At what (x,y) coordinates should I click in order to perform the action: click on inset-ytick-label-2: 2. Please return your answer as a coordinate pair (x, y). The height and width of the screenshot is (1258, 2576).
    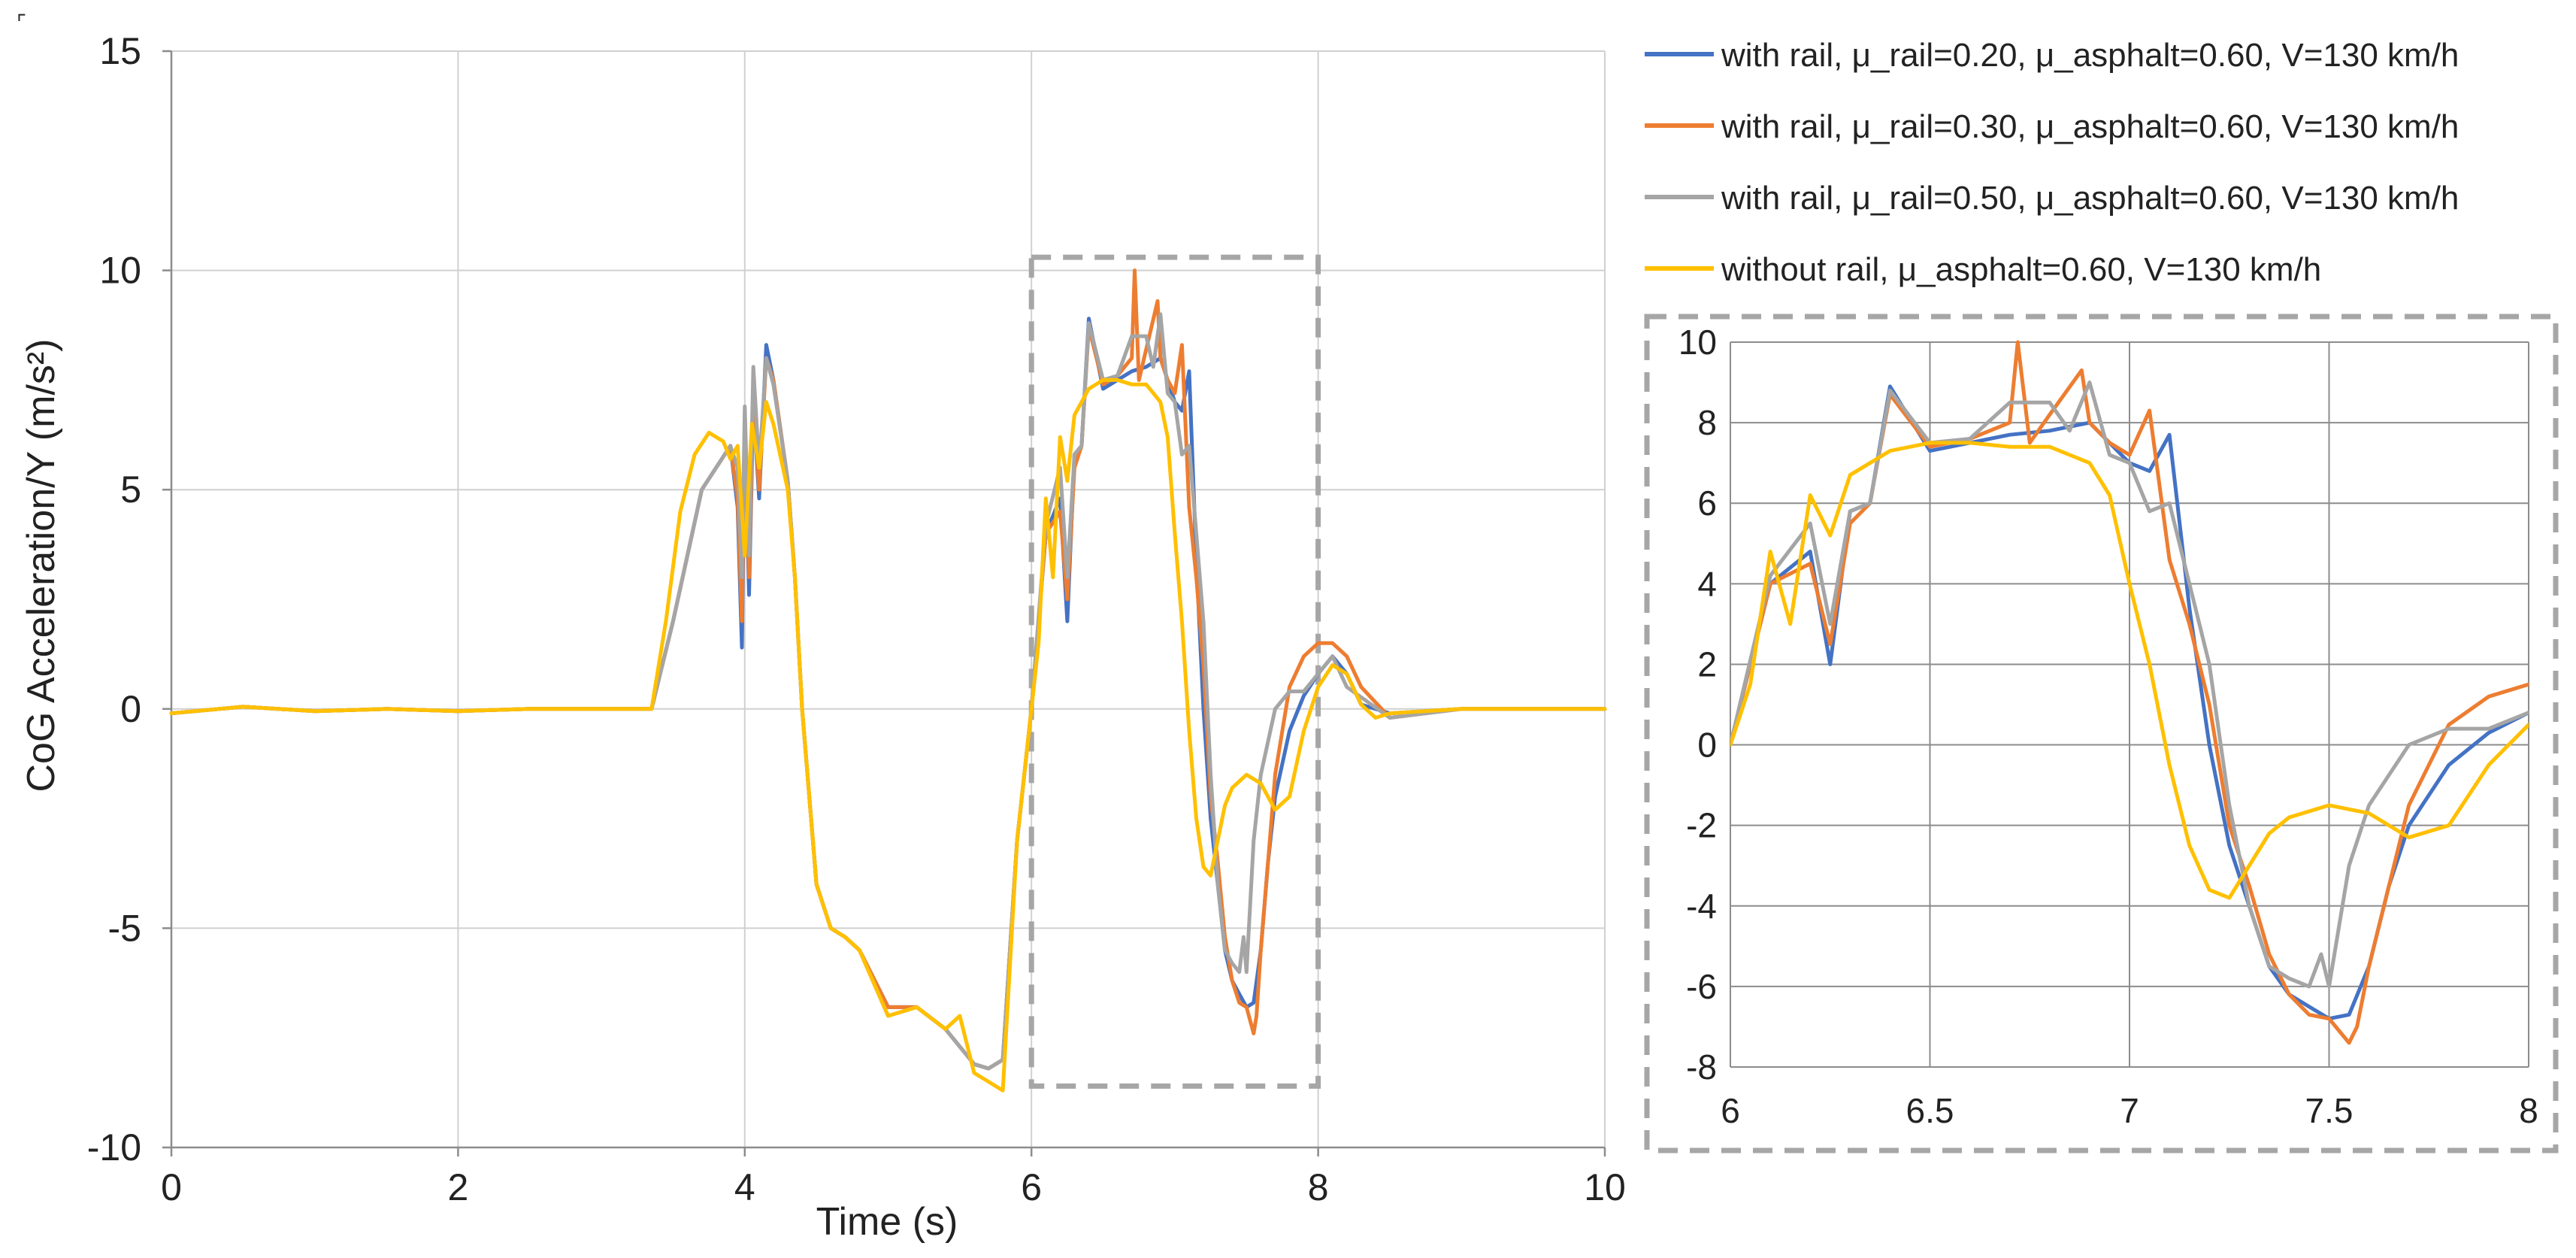
    Looking at the image, I should click on (1707, 664).